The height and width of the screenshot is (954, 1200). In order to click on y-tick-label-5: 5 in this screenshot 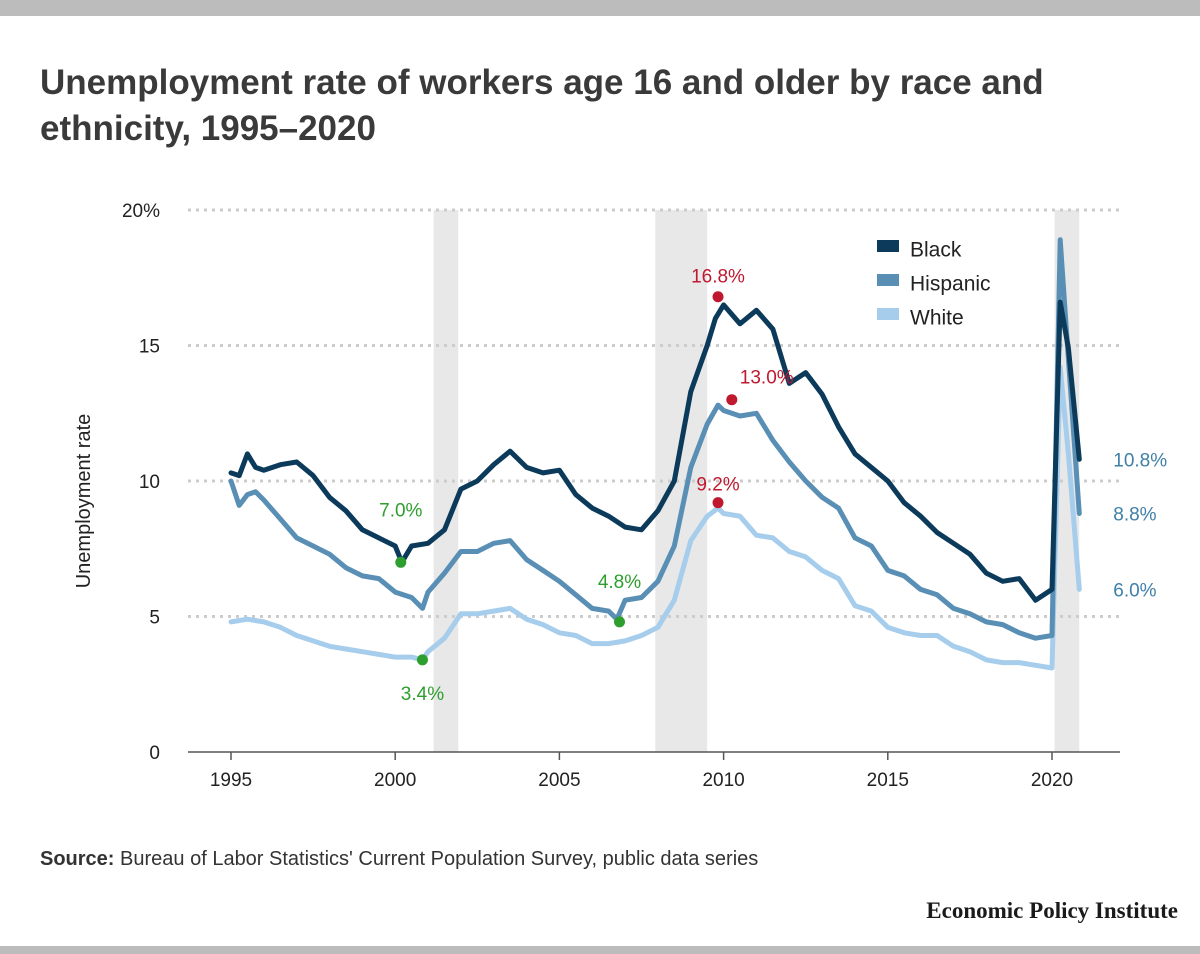, I will do `click(154, 618)`.